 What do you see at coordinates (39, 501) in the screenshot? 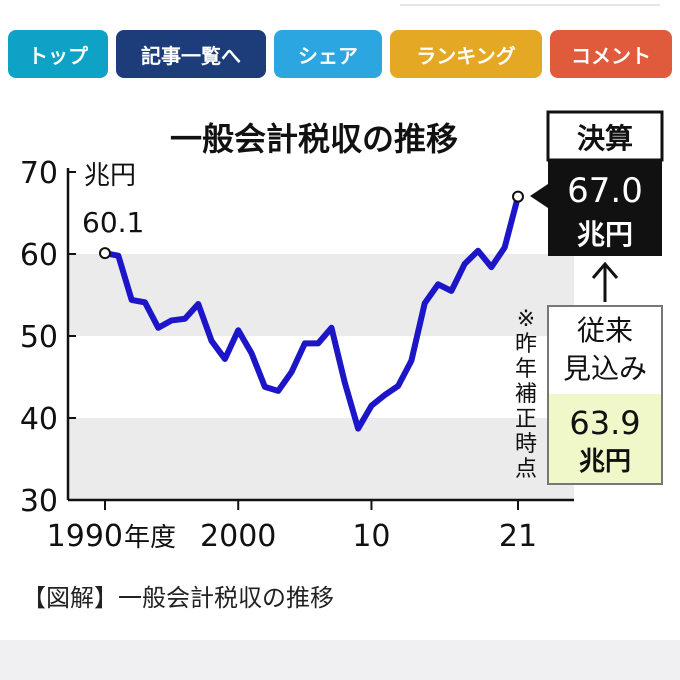
I see `y-tick-label: 30` at bounding box center [39, 501].